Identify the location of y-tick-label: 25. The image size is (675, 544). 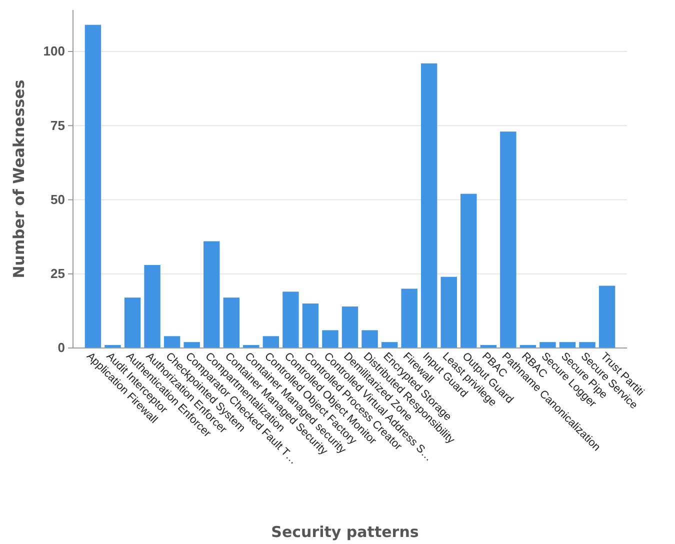
(57, 274).